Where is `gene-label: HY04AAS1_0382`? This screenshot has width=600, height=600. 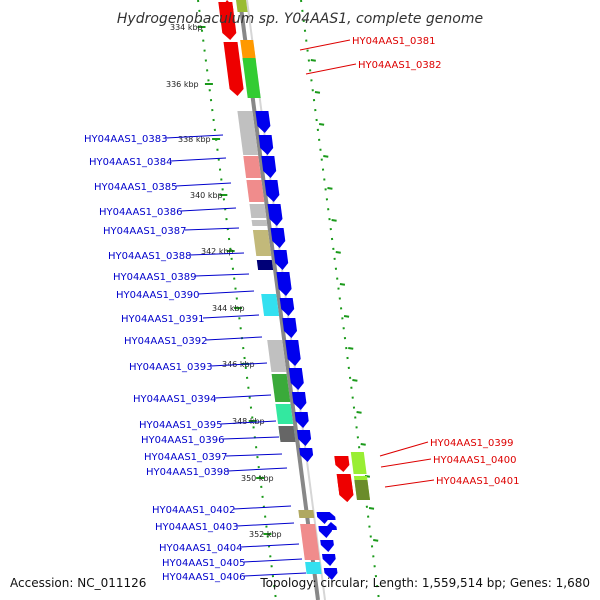
gene-label: HY04AAS1_0382 is located at coordinates (399, 65).